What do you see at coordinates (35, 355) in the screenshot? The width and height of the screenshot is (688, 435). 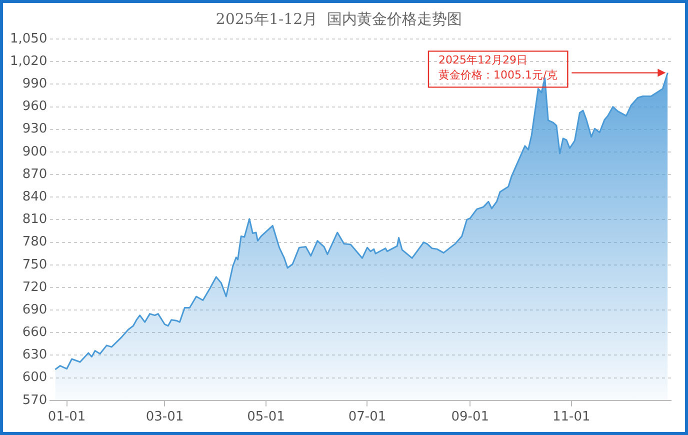 I see `y-tick-label: 630` at bounding box center [35, 355].